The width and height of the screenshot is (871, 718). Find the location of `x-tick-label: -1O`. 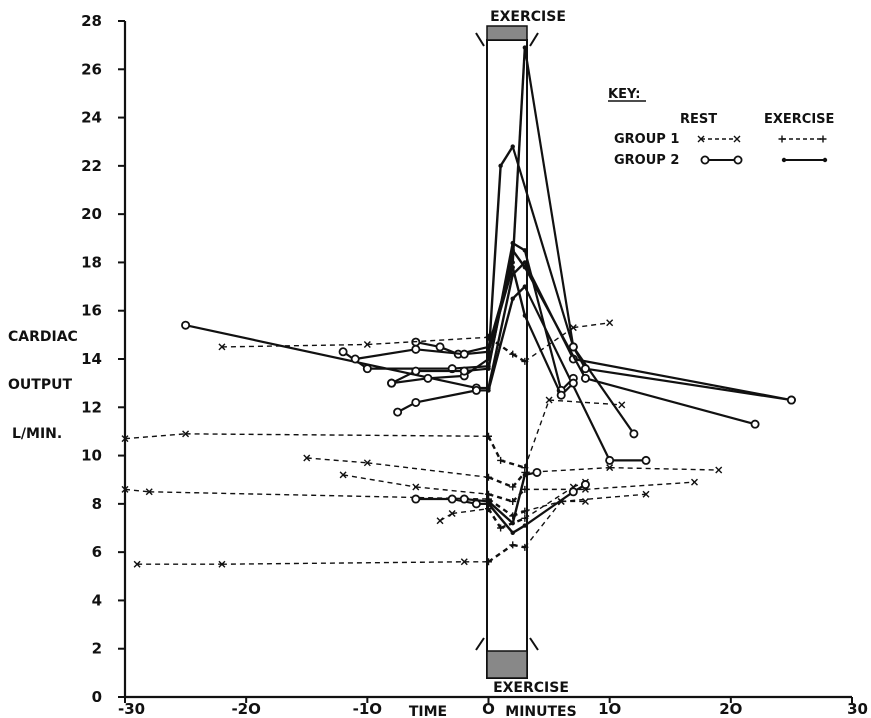

x-tick-label: -1O is located at coordinates (367, 709).